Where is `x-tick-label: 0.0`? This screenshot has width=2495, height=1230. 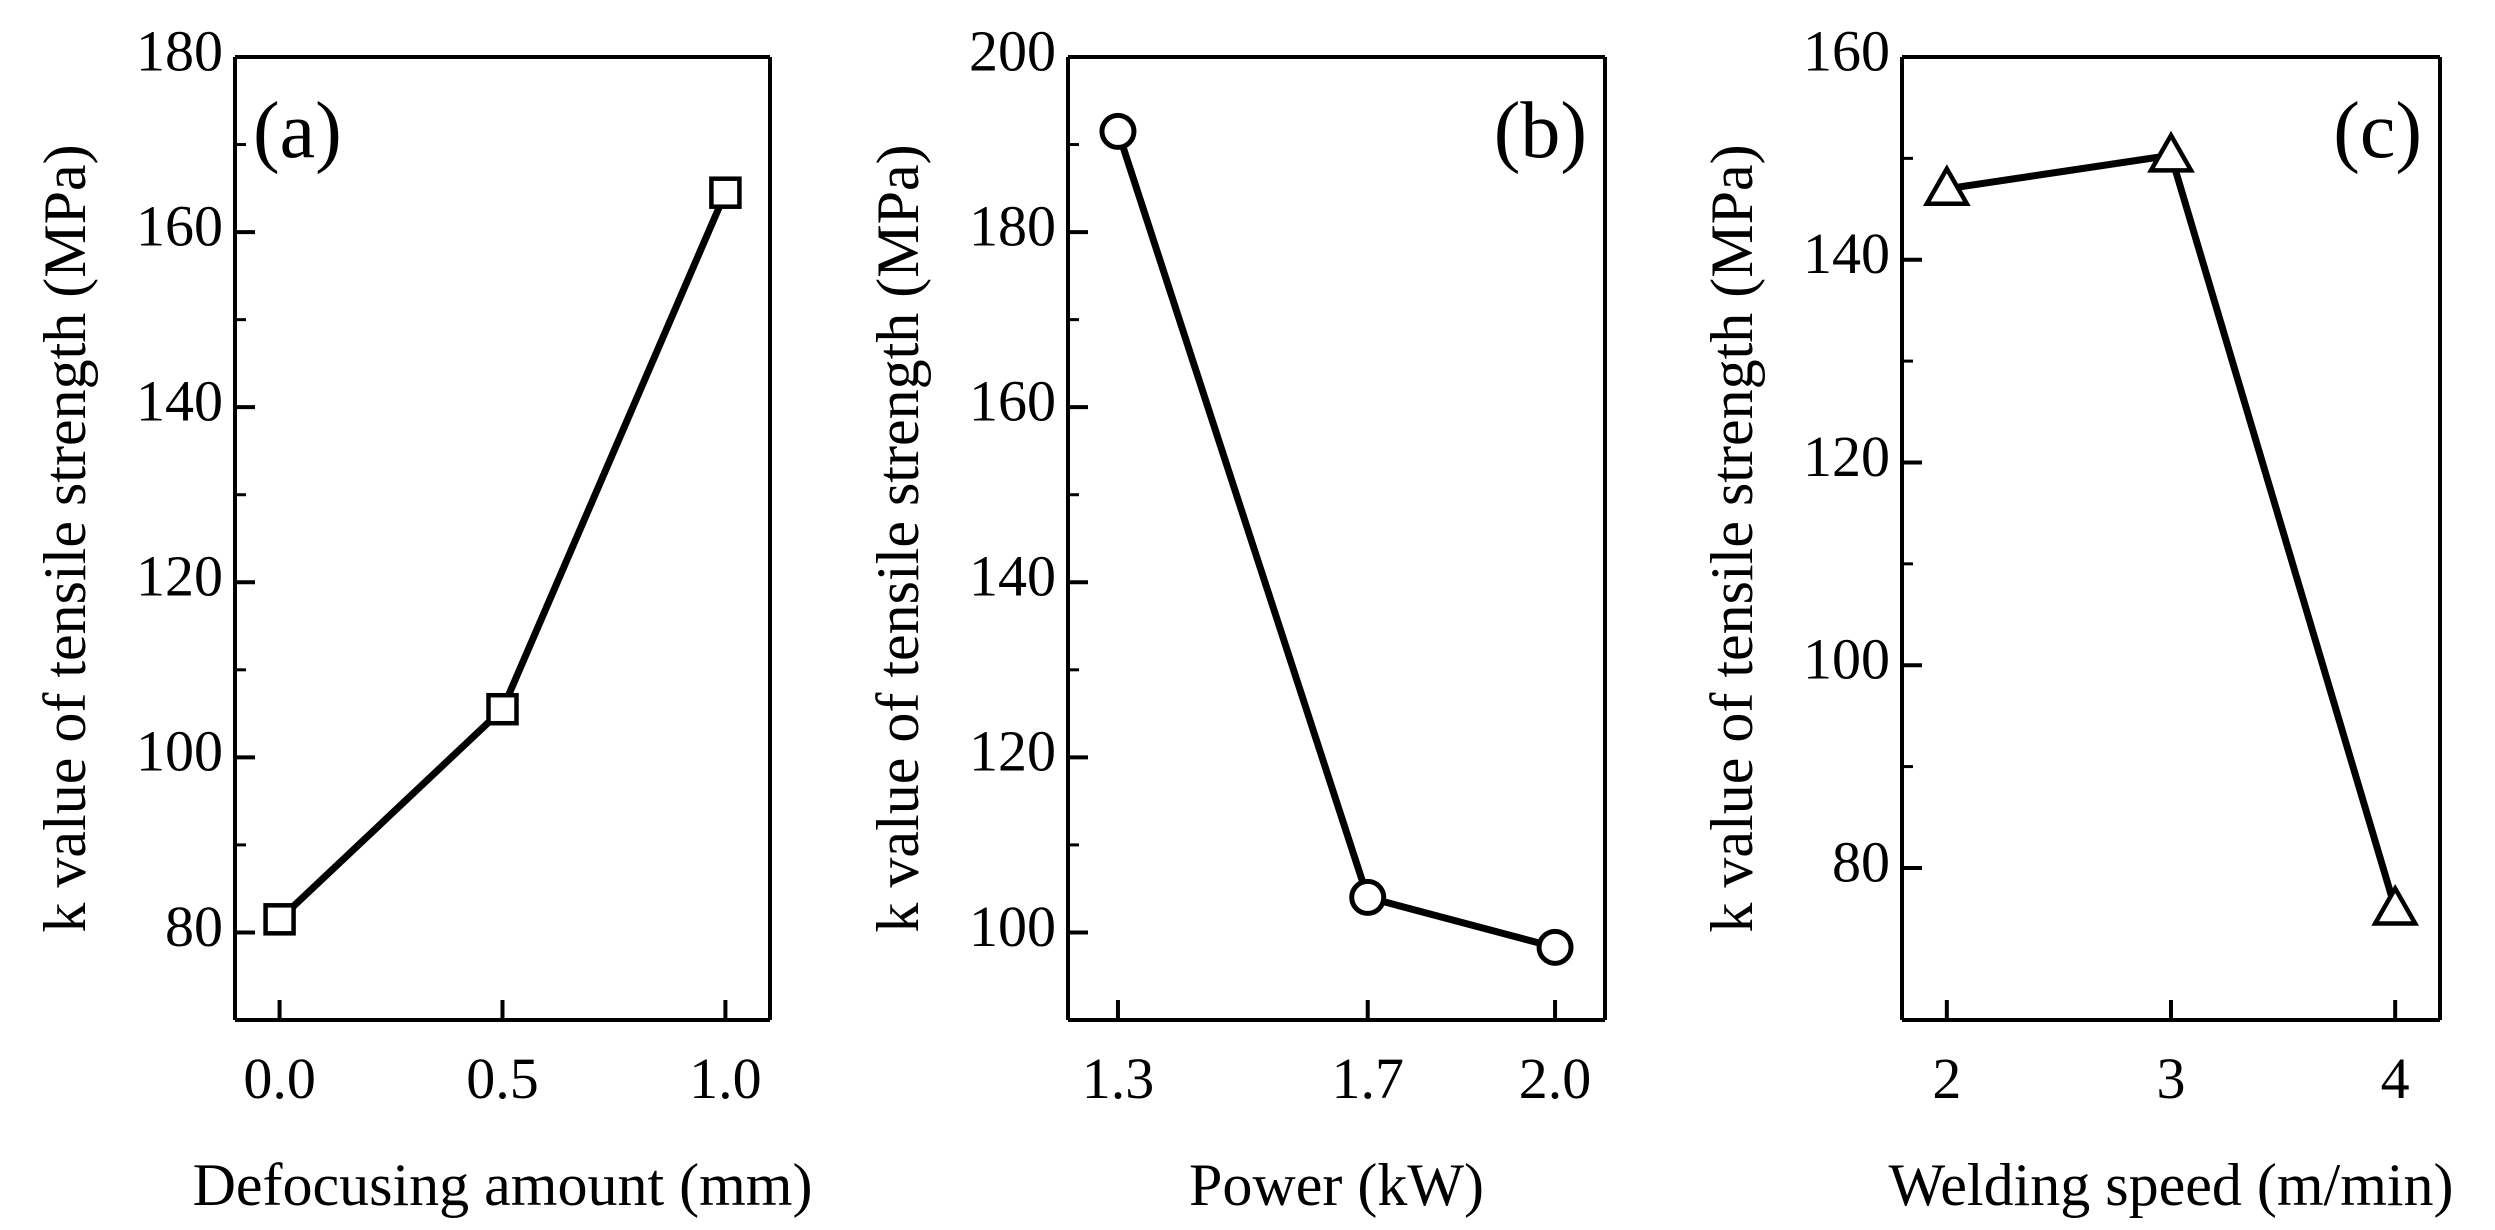 x-tick-label: 0.0 is located at coordinates (279, 1078).